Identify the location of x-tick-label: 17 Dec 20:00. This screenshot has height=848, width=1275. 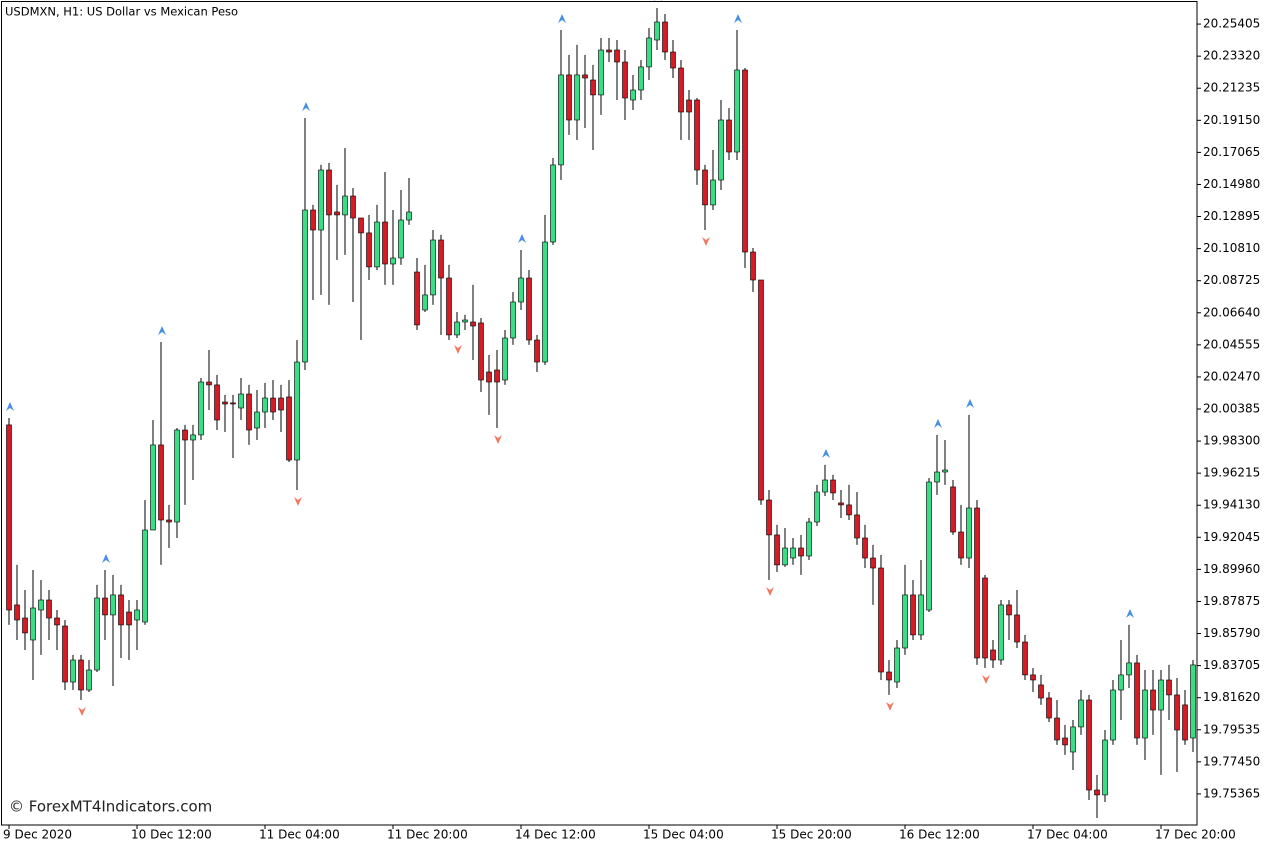
(1195, 835).